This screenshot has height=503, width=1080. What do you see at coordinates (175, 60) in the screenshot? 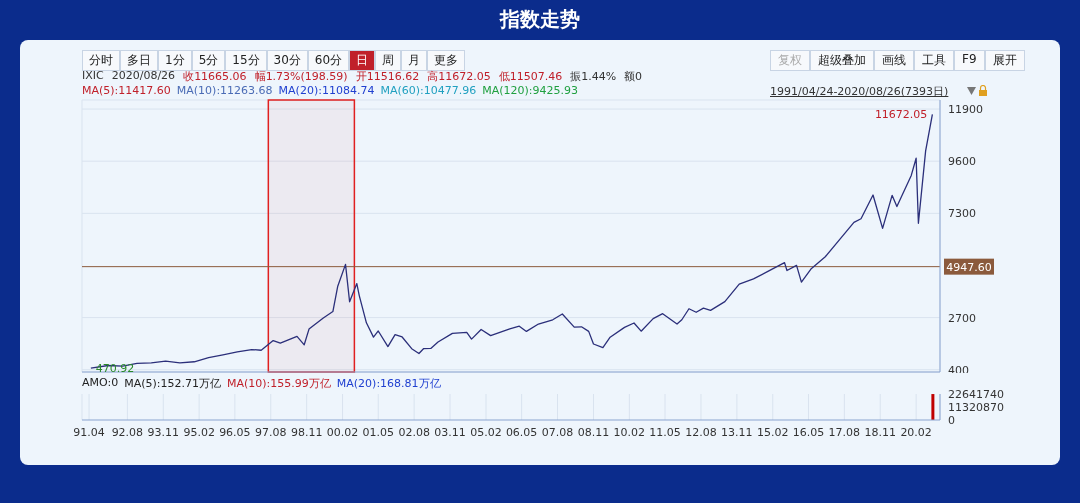
I see `text: 1分` at bounding box center [175, 60].